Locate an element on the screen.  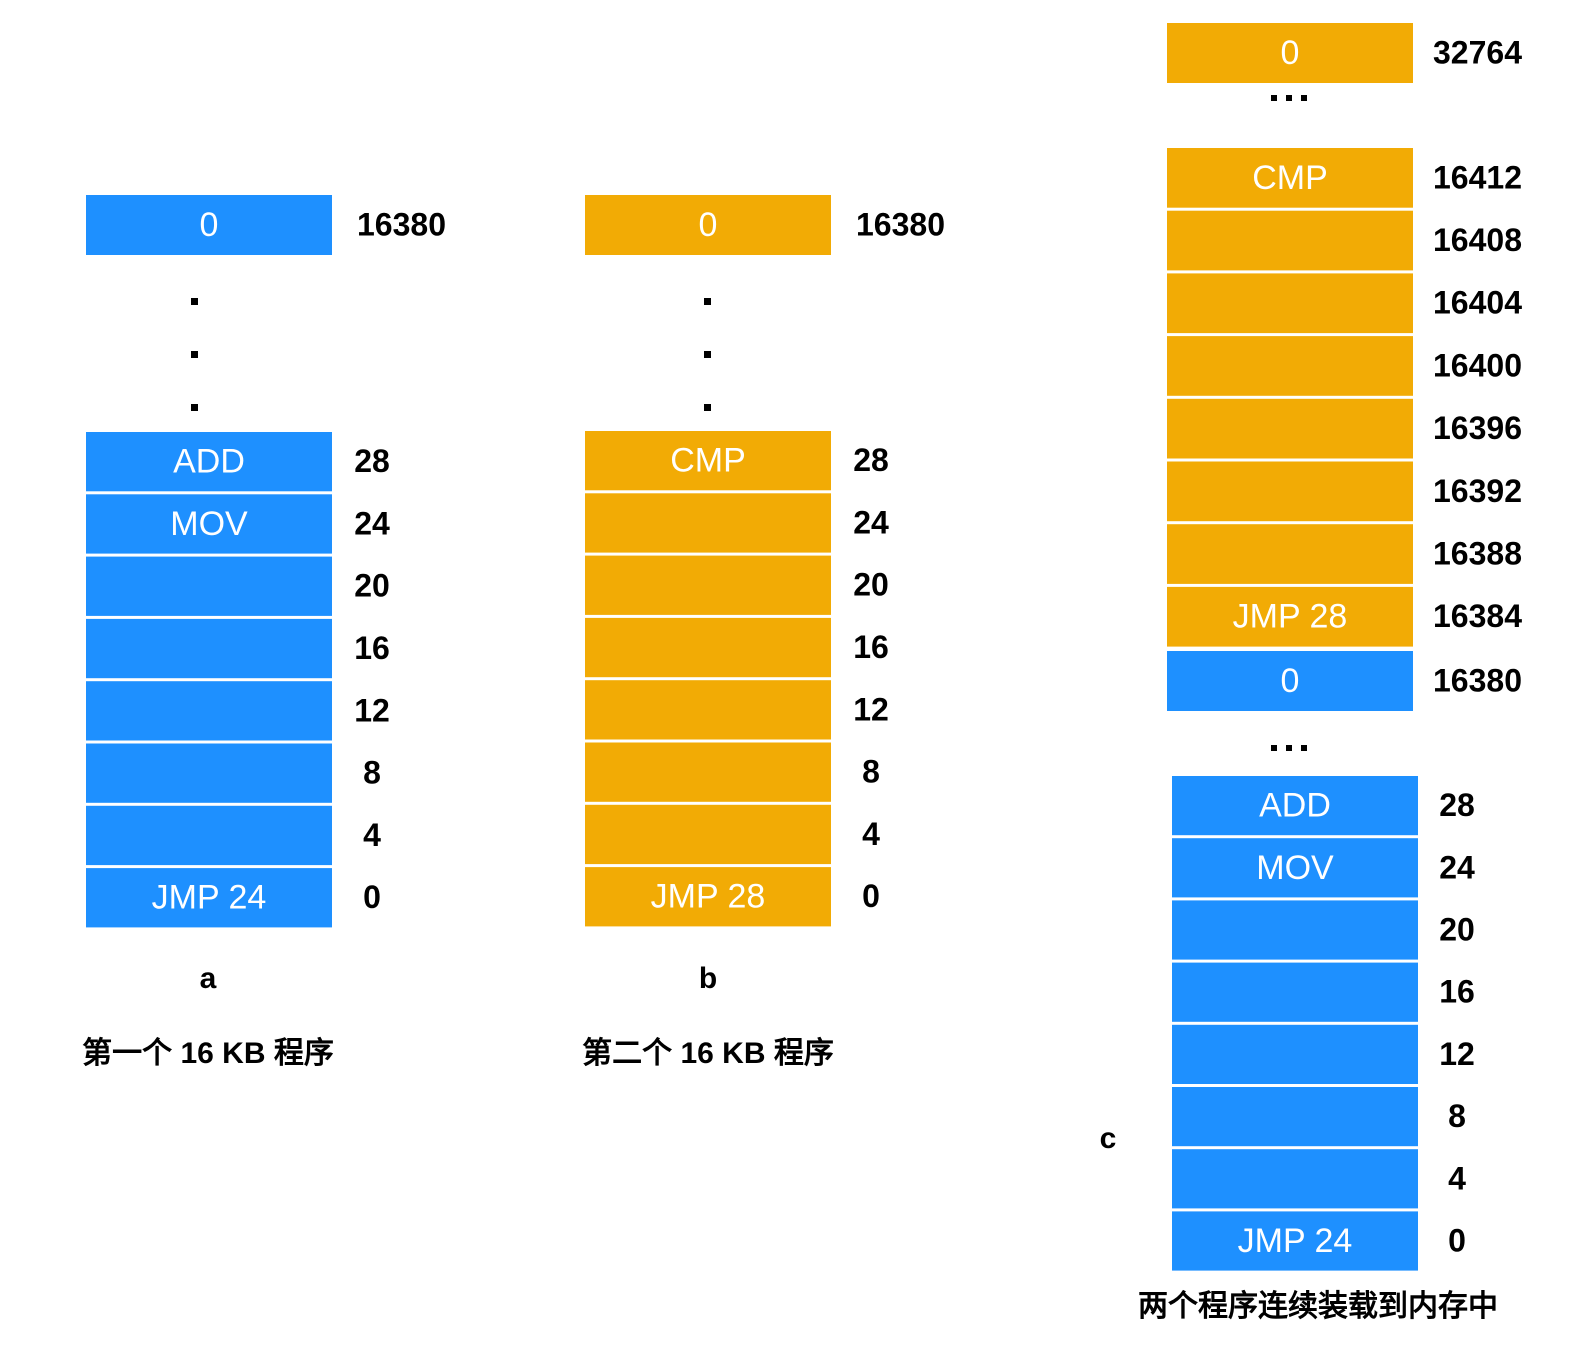
panel-label: b is located at coordinates (708, 978).